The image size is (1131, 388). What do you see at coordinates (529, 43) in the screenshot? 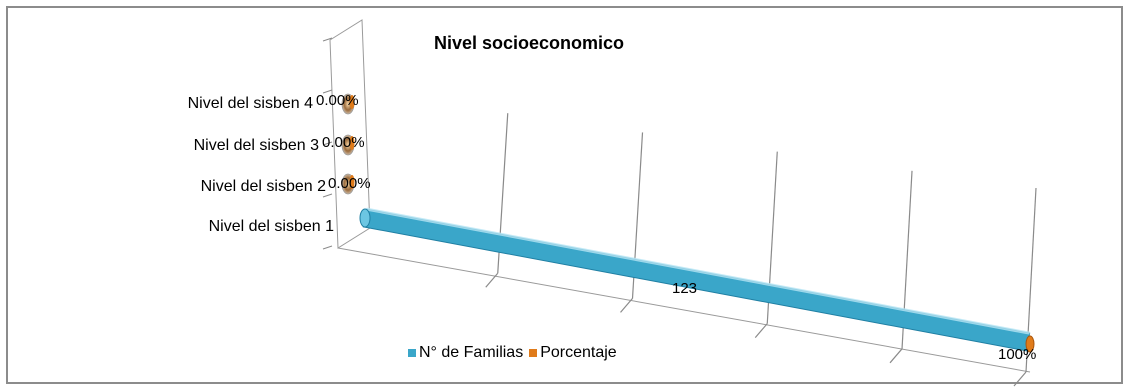
I see `chart-title: Nivel socioeconomico` at bounding box center [529, 43].